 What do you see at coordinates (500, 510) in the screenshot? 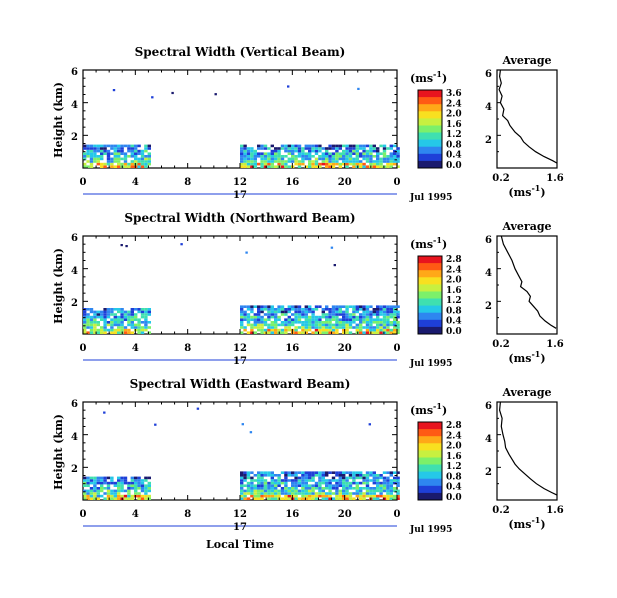
I see `avg-x-tick-label: 0.2` at bounding box center [500, 510].